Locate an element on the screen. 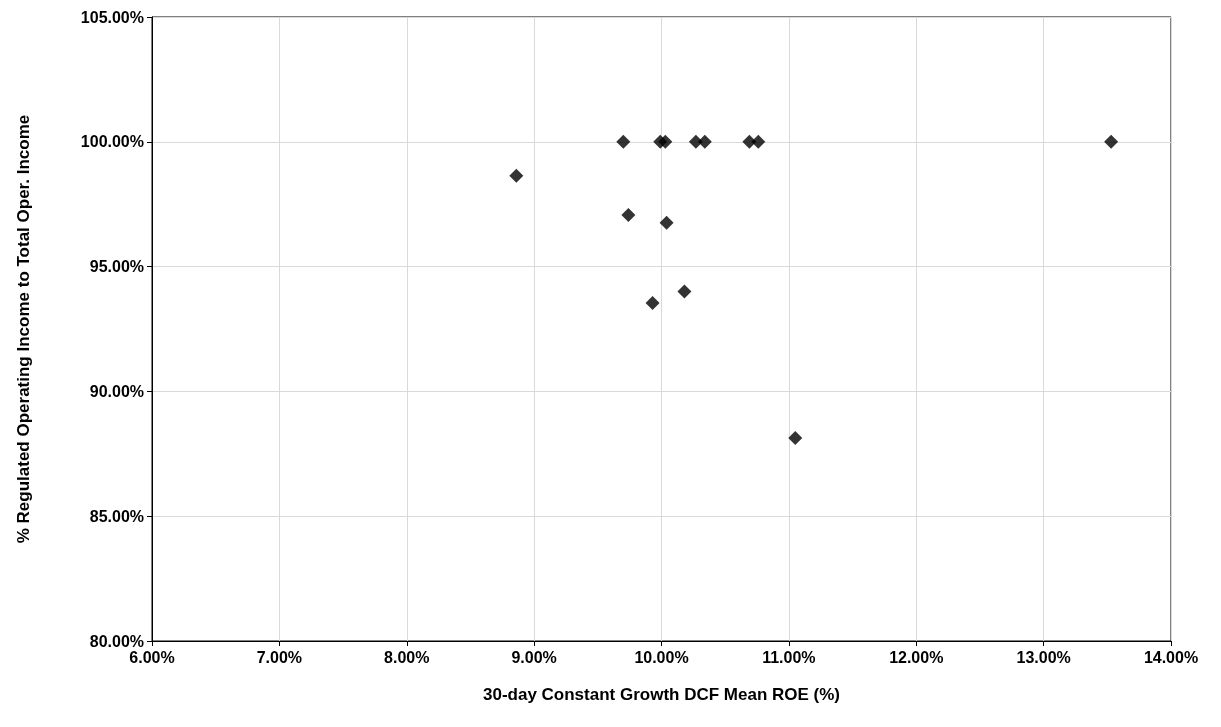  y-tick-label: 90.00% is located at coordinates (116, 391).